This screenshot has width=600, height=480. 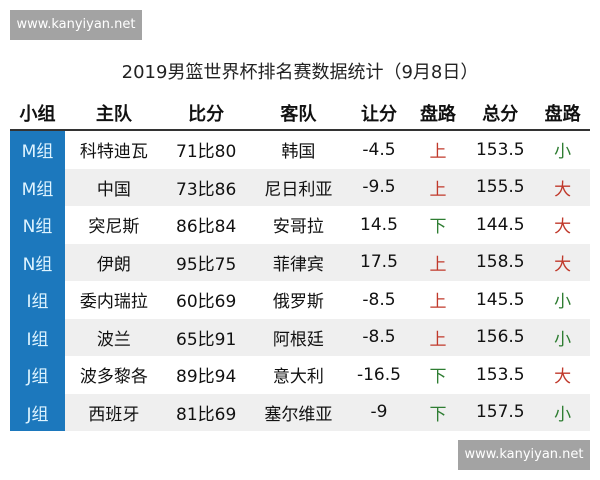 I want to click on cell-home: 伊朗, so click(x=114, y=262).